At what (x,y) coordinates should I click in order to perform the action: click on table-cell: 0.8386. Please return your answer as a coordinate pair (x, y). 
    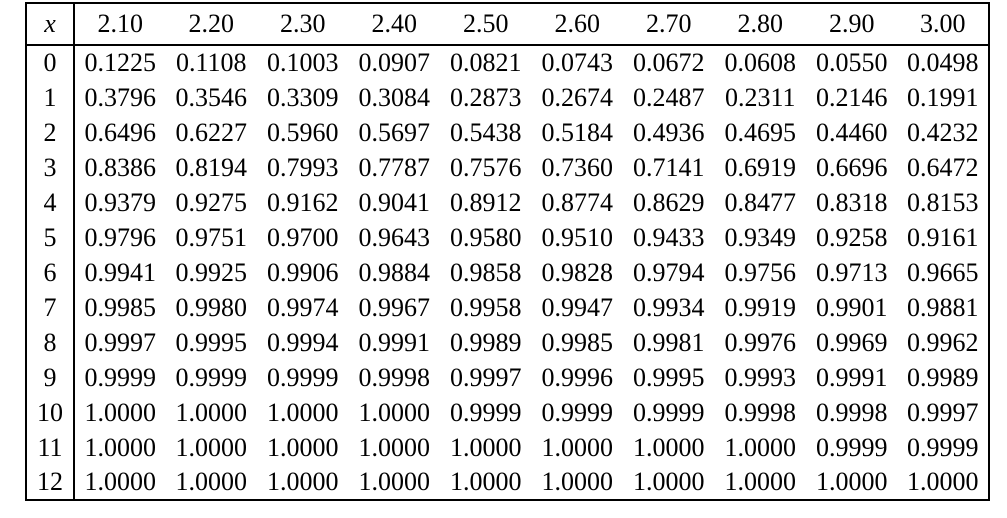
    Looking at the image, I should click on (120, 167).